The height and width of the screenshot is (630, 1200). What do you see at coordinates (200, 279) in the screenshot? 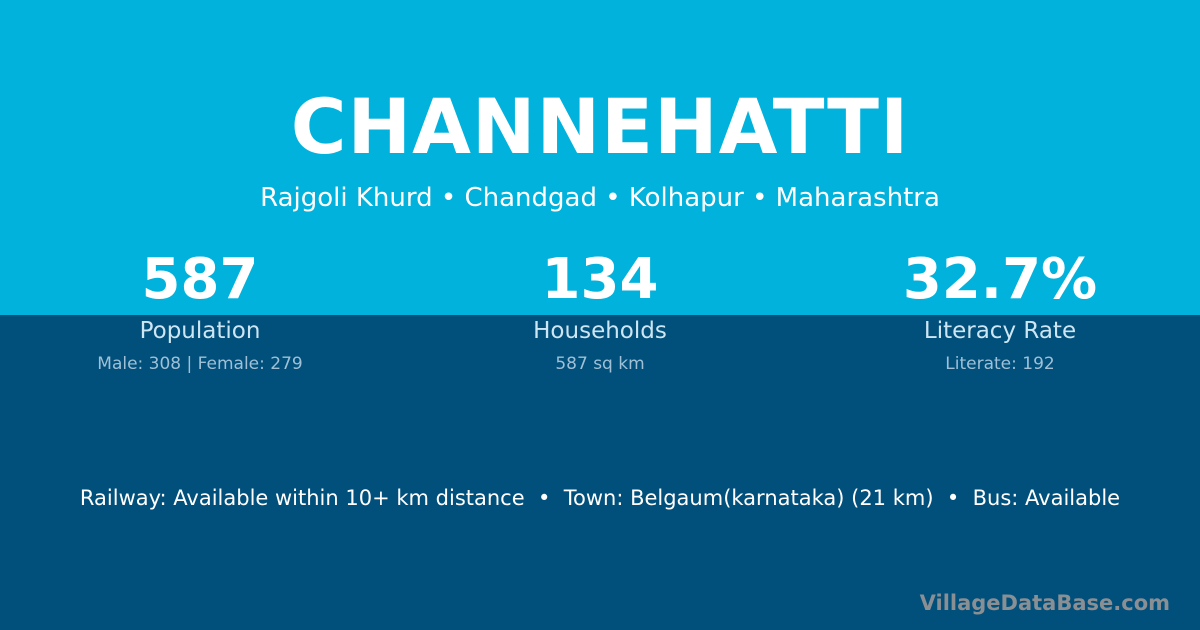
I see `stat-value: 587` at bounding box center [200, 279].